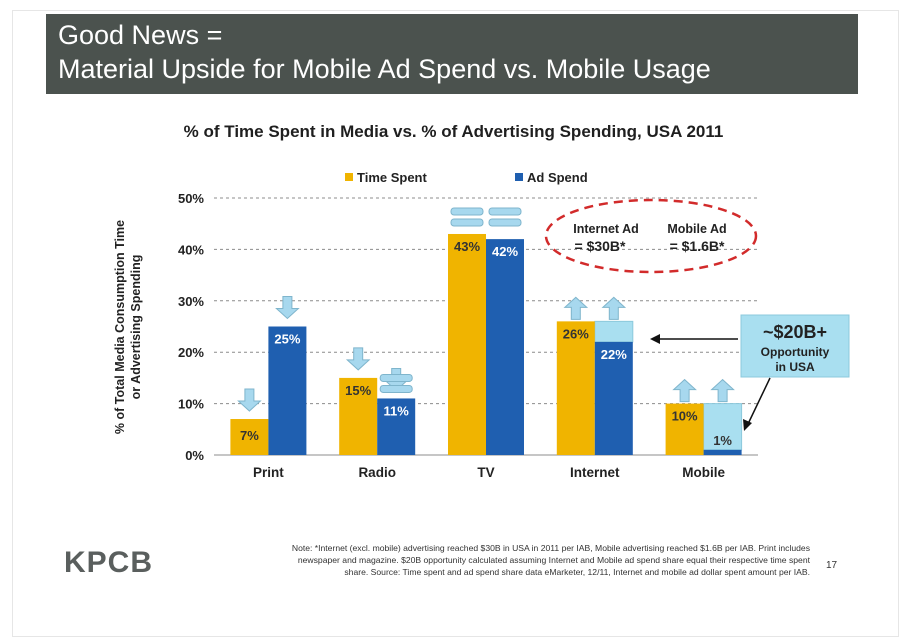 This screenshot has height=644, width=907. Describe the element at coordinates (505, 251) in the screenshot. I see `data-label-ad-spend: 42%` at that location.